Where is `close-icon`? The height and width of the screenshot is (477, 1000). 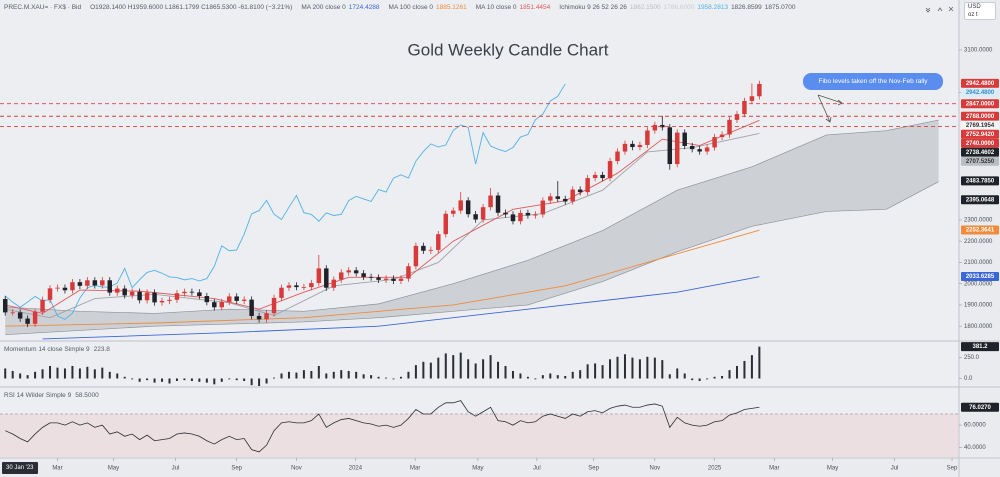 close-icon is located at coordinates (951, 9).